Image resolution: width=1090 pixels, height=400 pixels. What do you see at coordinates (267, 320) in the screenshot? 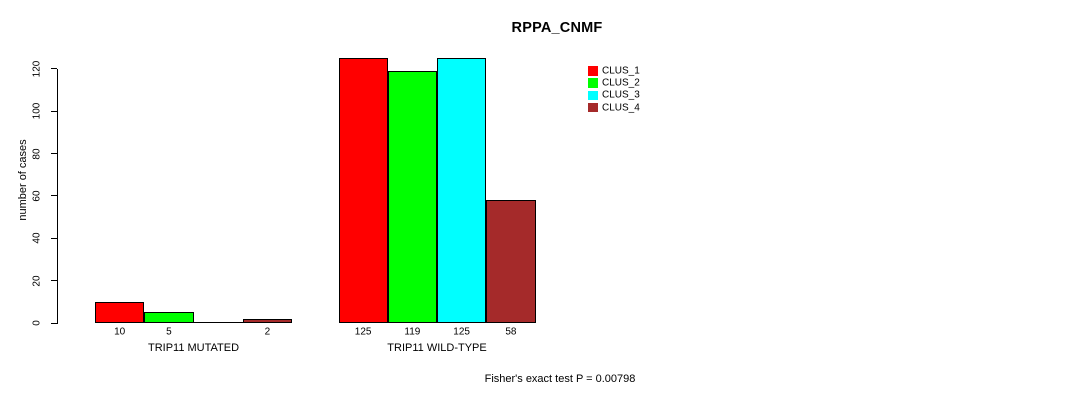
I see `bar-clus-4-trip11-mutated` at bounding box center [267, 320].